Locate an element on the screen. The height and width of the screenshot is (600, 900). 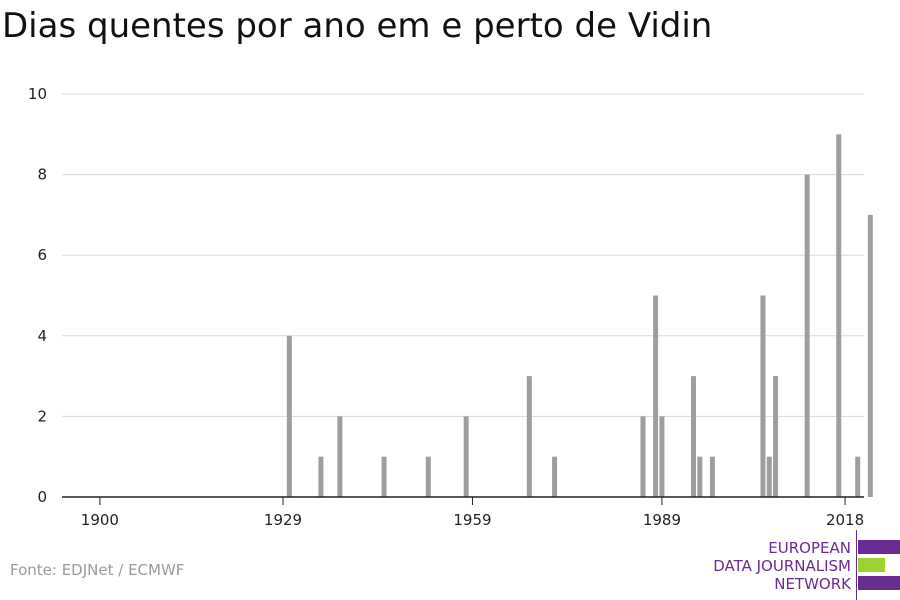
bar-2017 is located at coordinates (839, 316).